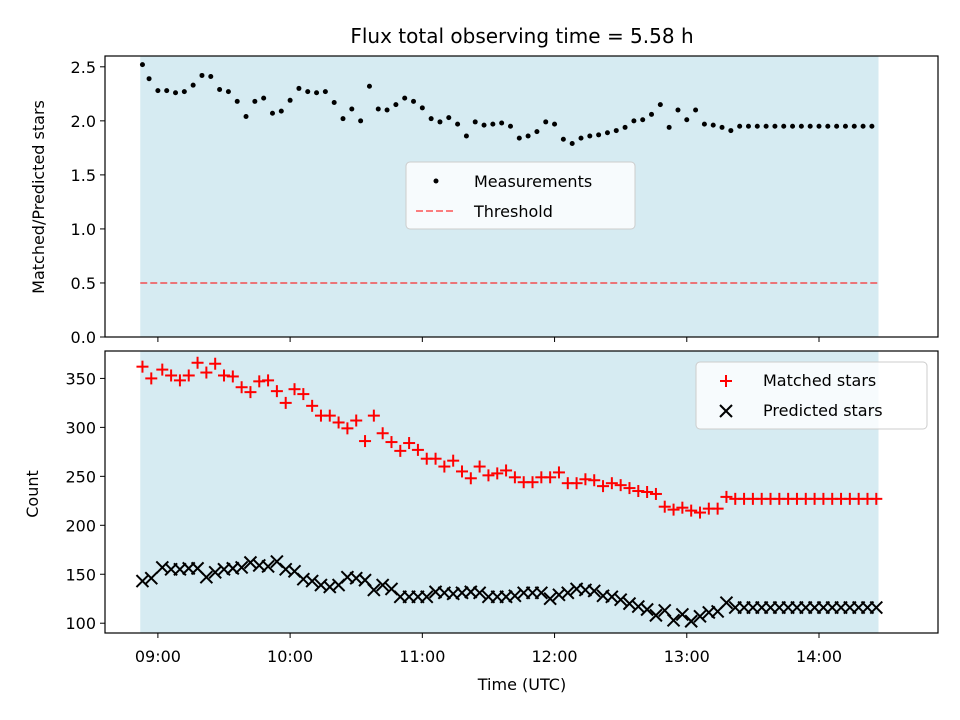 This screenshot has width=960, height=720. Describe the element at coordinates (509, 591) in the screenshot. I see `predicted-stars-series` at that location.